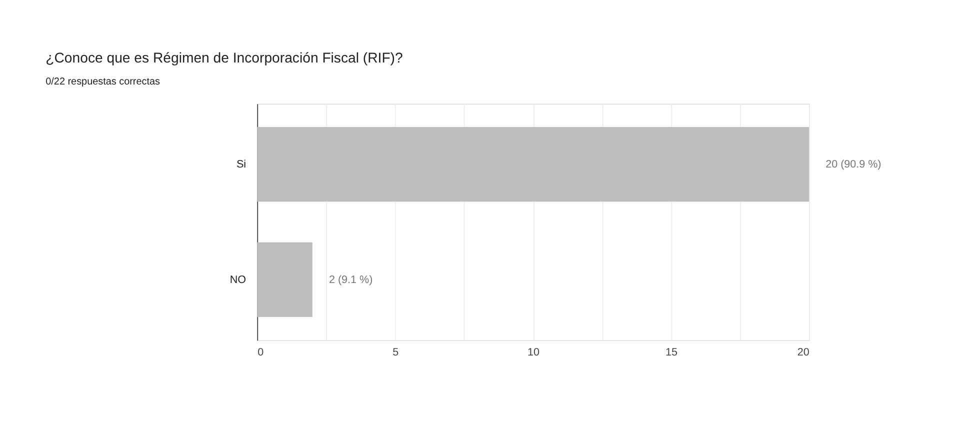 The height and width of the screenshot is (425, 965). Describe the element at coordinates (854, 164) in the screenshot. I see `data-label: 20 (90.9 %)` at that location.